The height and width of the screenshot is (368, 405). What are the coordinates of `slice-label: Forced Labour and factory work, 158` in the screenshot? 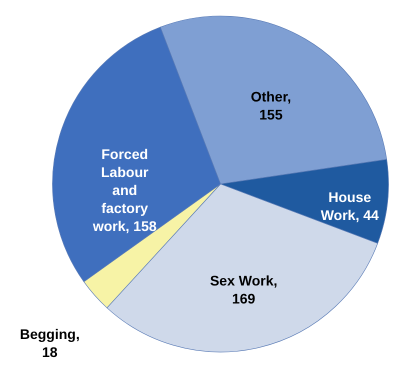 It's located at (124, 190).